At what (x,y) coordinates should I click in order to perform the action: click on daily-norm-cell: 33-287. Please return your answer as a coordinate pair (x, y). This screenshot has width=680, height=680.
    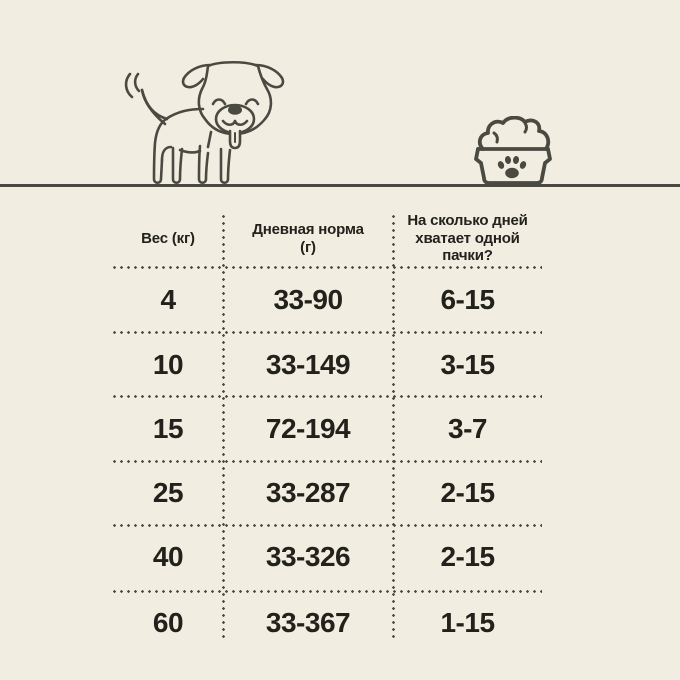
    Looking at the image, I should click on (308, 492).